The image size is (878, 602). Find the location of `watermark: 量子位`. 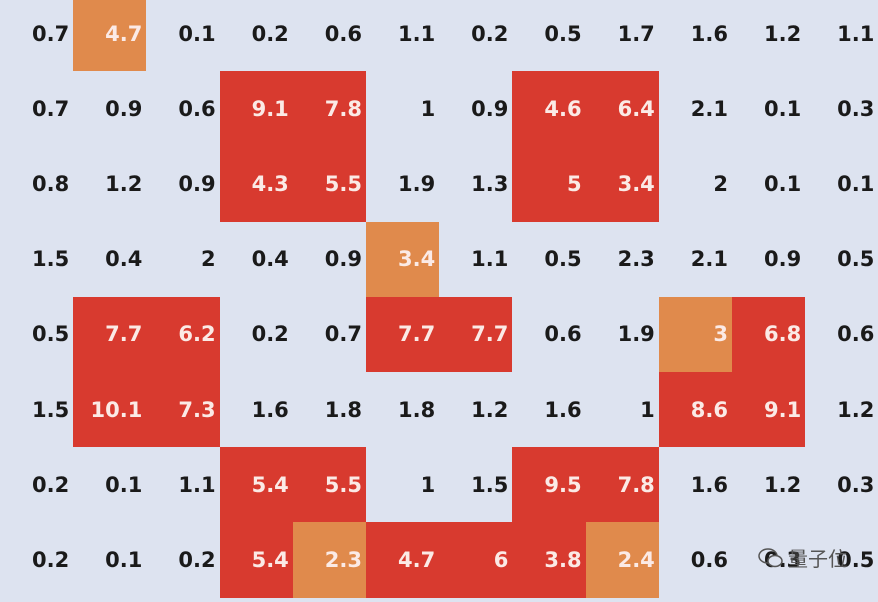

watermark: 量子位 is located at coordinates (818, 559).